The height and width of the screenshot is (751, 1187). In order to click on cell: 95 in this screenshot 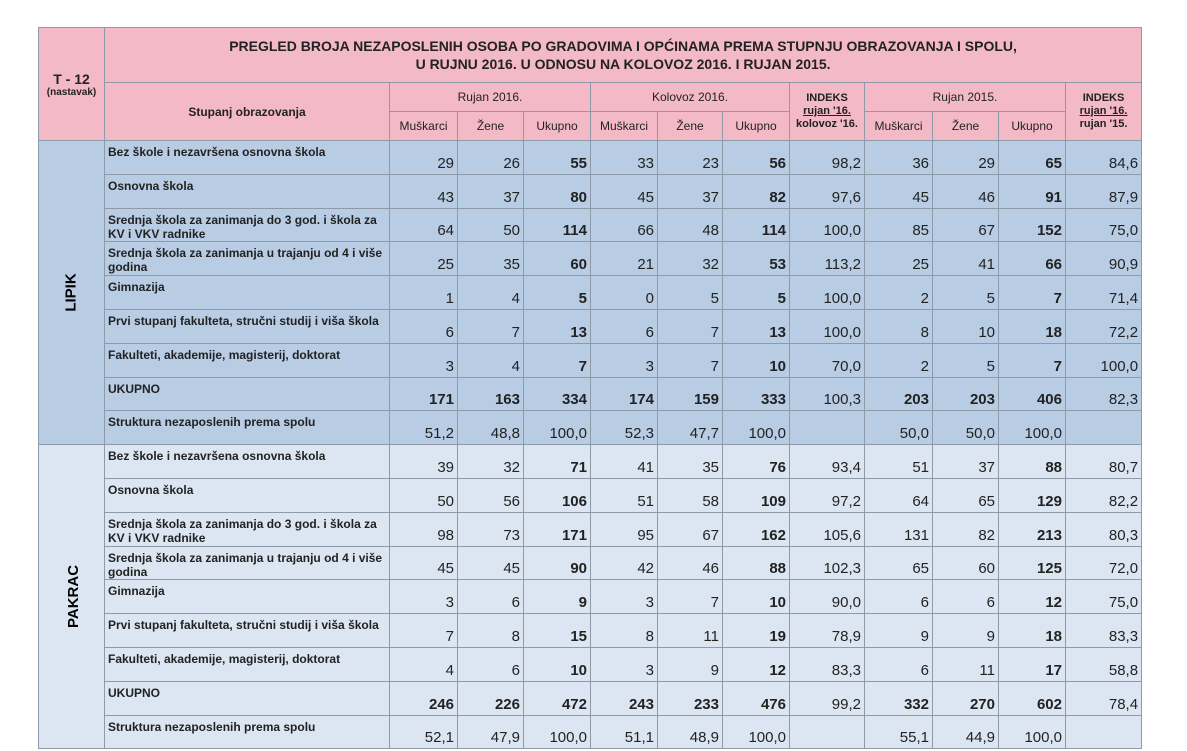, I will do `click(624, 529)`.